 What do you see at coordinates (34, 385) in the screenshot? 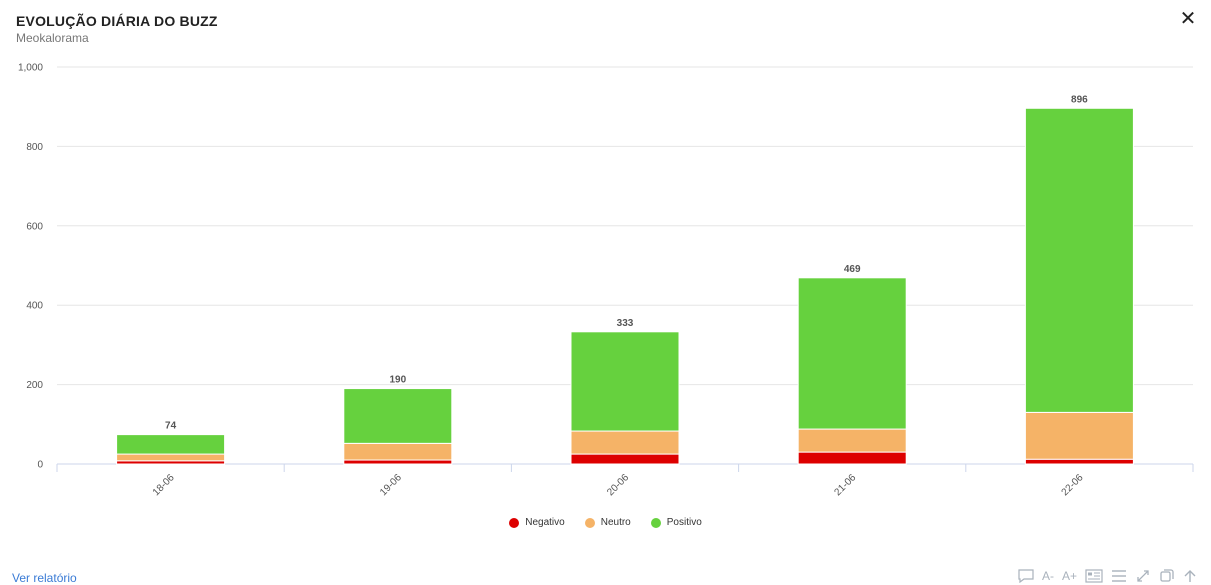
I see `y-tick-label: 200` at bounding box center [34, 385].